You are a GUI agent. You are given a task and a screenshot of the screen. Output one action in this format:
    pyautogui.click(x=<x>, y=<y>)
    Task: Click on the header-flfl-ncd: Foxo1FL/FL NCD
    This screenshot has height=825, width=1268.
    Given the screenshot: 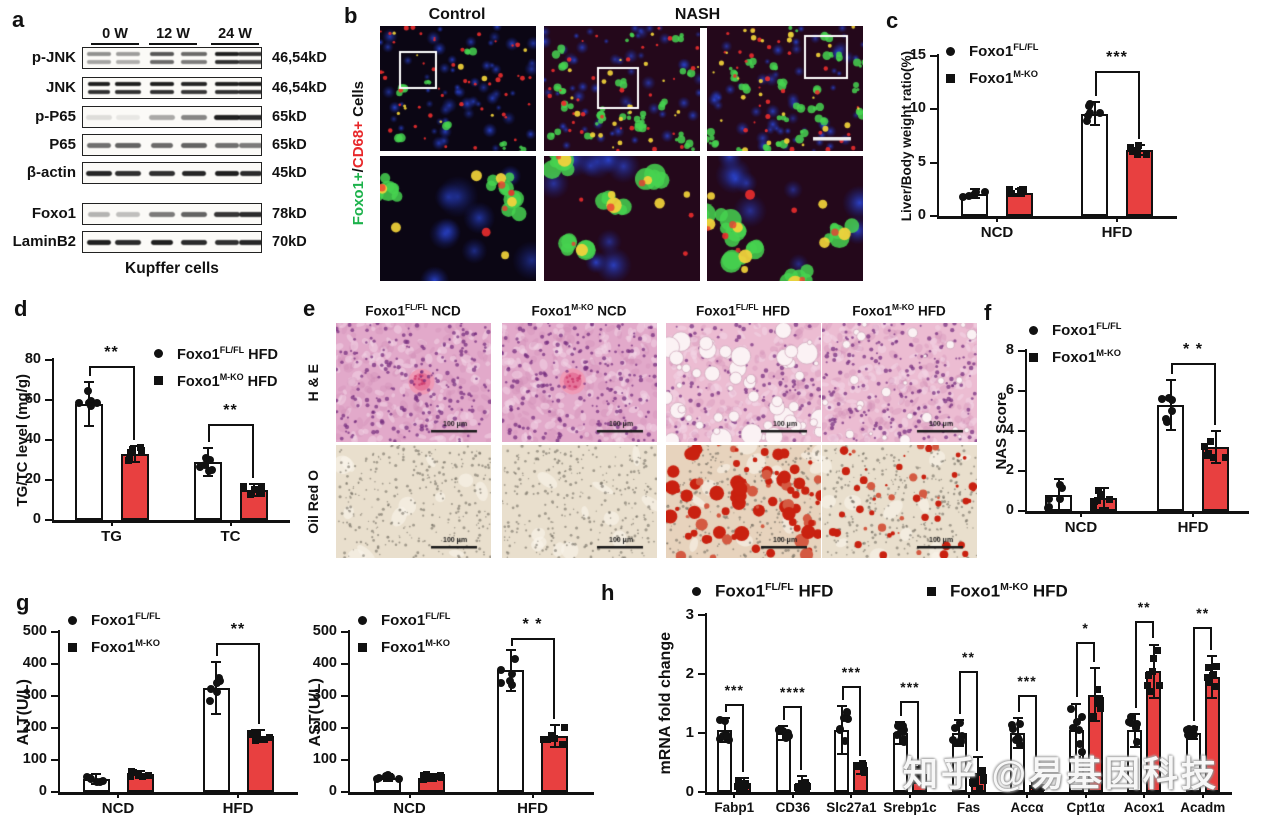 What is the action you would take?
    pyautogui.click(x=413, y=310)
    